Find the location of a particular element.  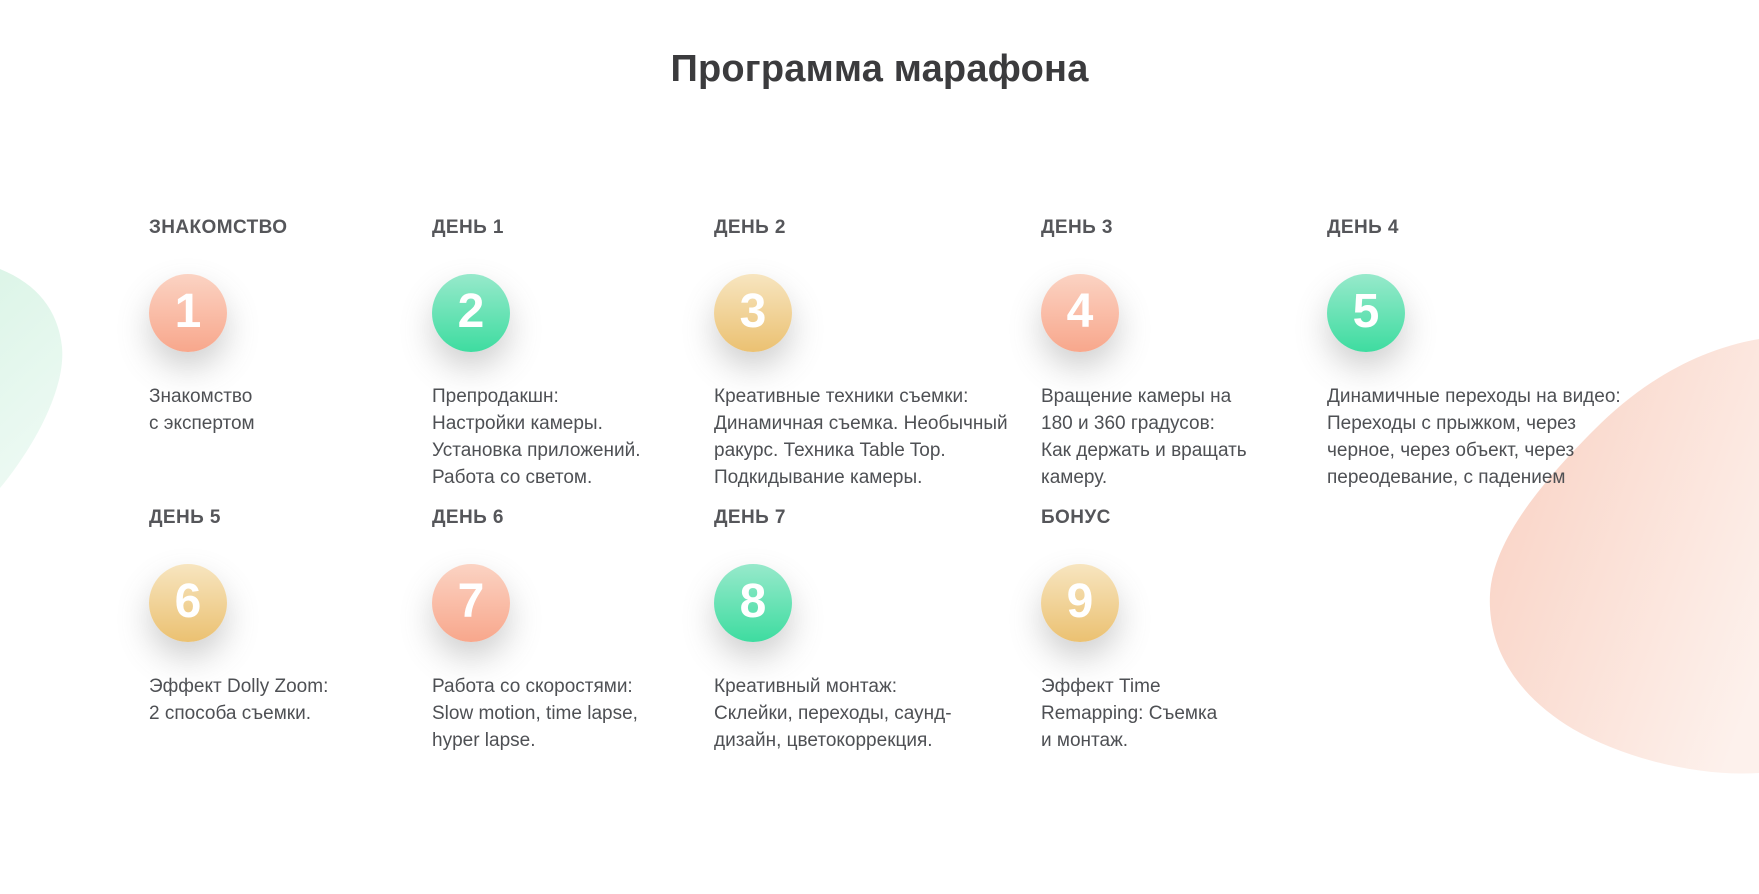

day-number-circle: 3 is located at coordinates (753, 313).